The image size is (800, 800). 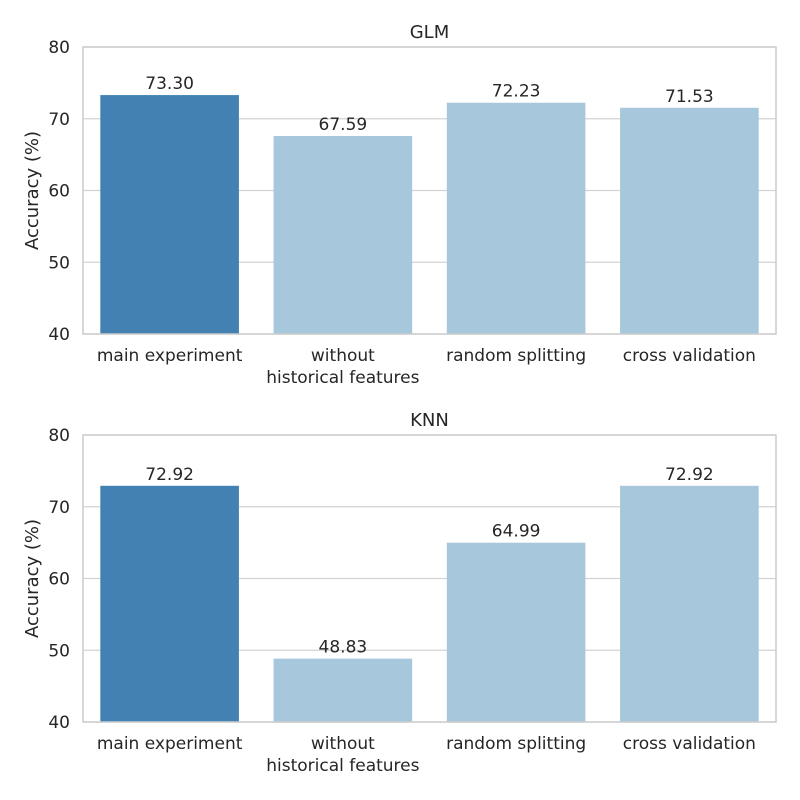 I want to click on chart-title: GLM, so click(x=430, y=32).